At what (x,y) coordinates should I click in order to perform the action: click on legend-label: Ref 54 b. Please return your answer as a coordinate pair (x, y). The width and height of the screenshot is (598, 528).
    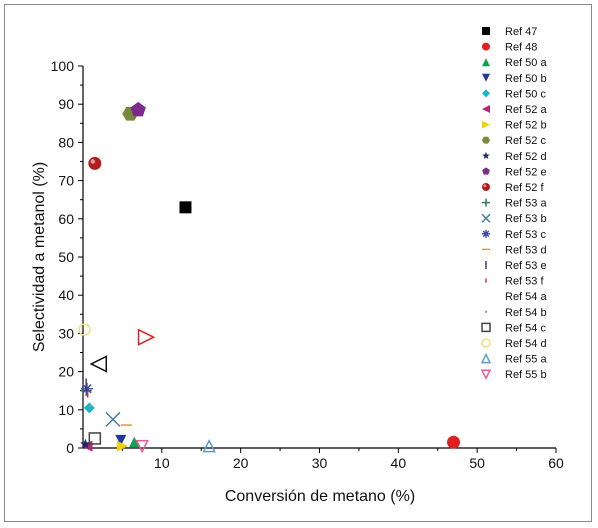
    Looking at the image, I should click on (526, 313).